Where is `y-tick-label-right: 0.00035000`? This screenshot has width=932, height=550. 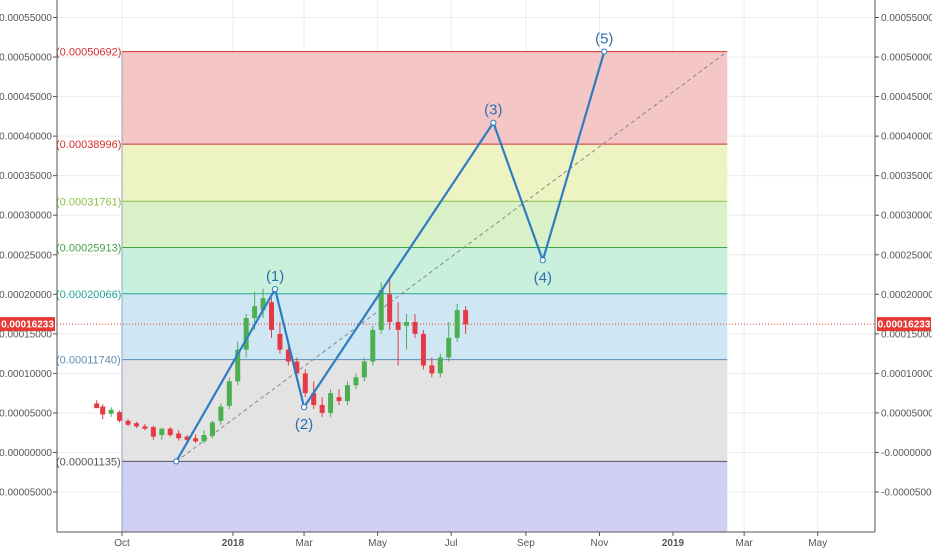
y-tick-label-right: 0.00035000 is located at coordinates (906, 176).